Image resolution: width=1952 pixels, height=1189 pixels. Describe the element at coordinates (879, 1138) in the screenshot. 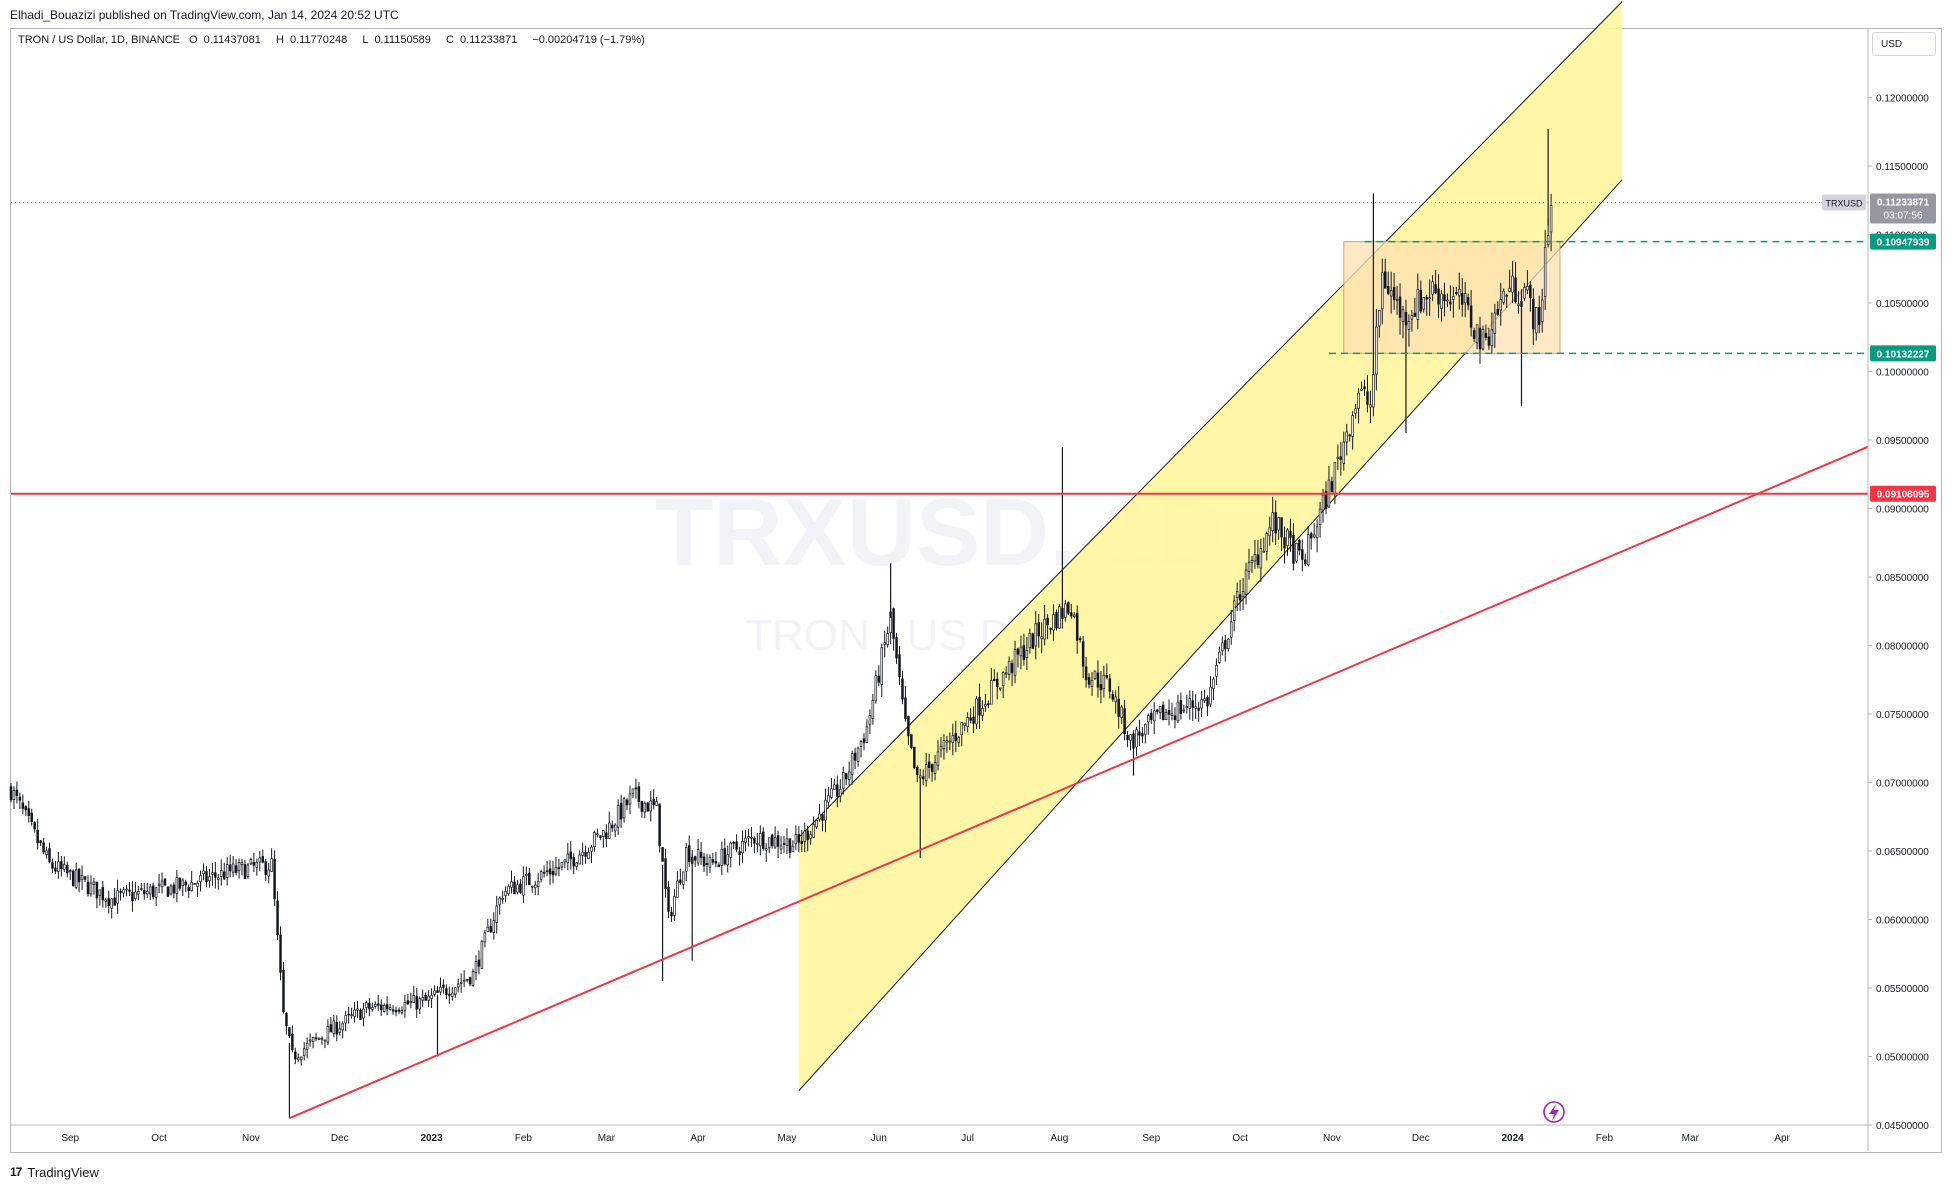

I see `time-tick-label: Jun` at that location.